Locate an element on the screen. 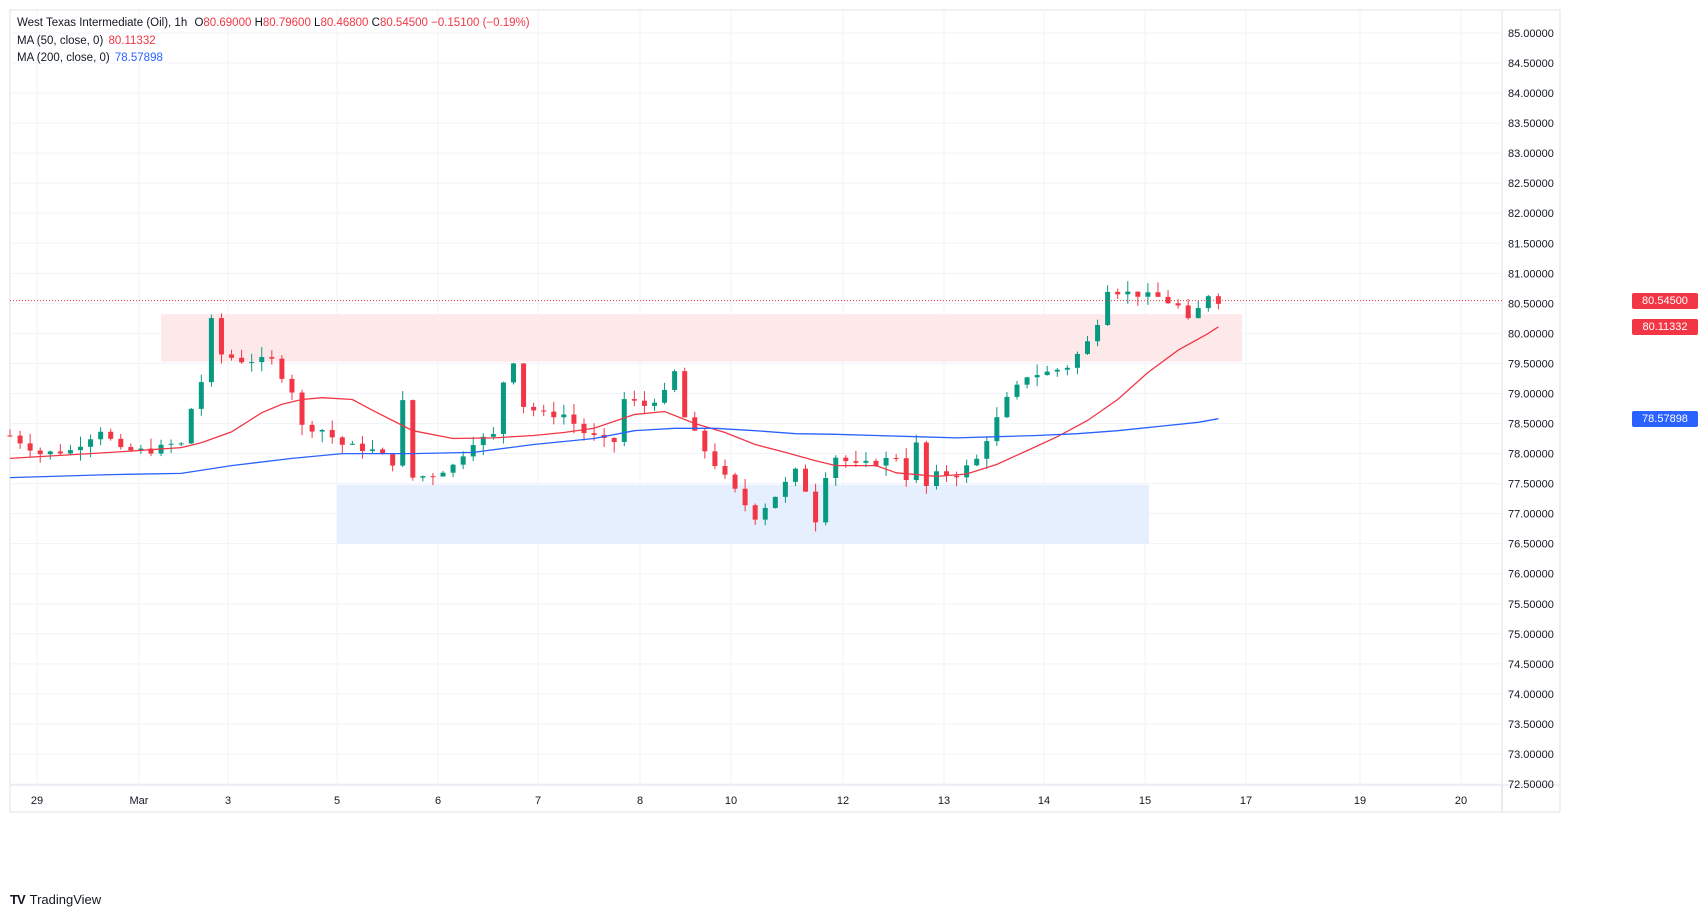 The width and height of the screenshot is (1706, 921). y-tick-label: 72.50000 is located at coordinates (1531, 785).